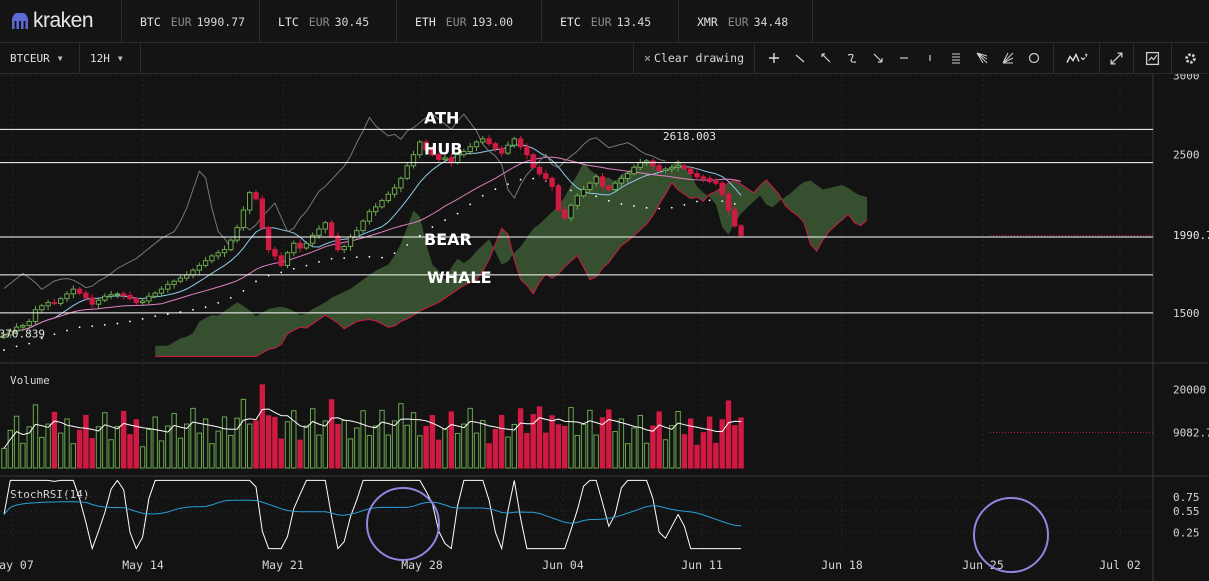  I want to click on circle-tool, so click(1034, 58).